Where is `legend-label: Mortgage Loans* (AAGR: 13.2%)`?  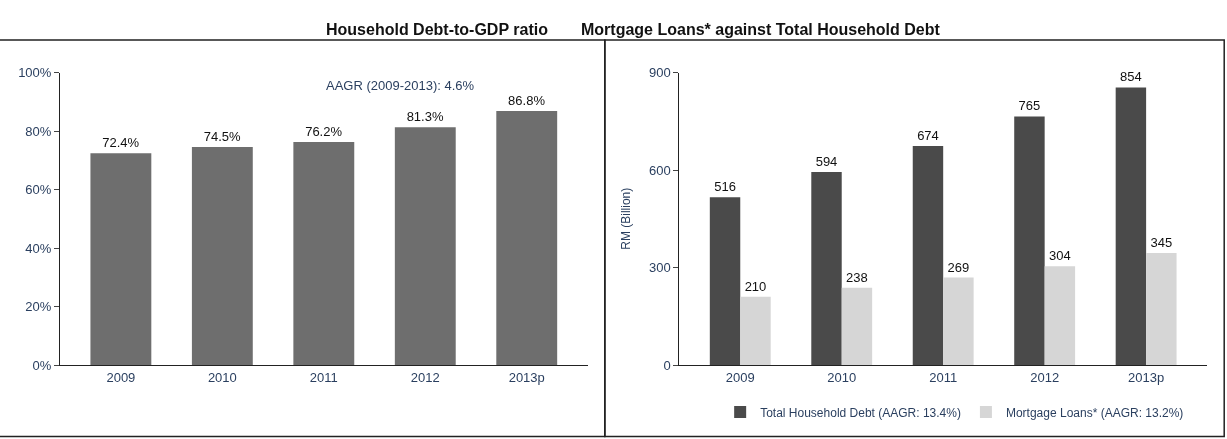 legend-label: Mortgage Loans* (AAGR: 13.2%) is located at coordinates (1094, 412).